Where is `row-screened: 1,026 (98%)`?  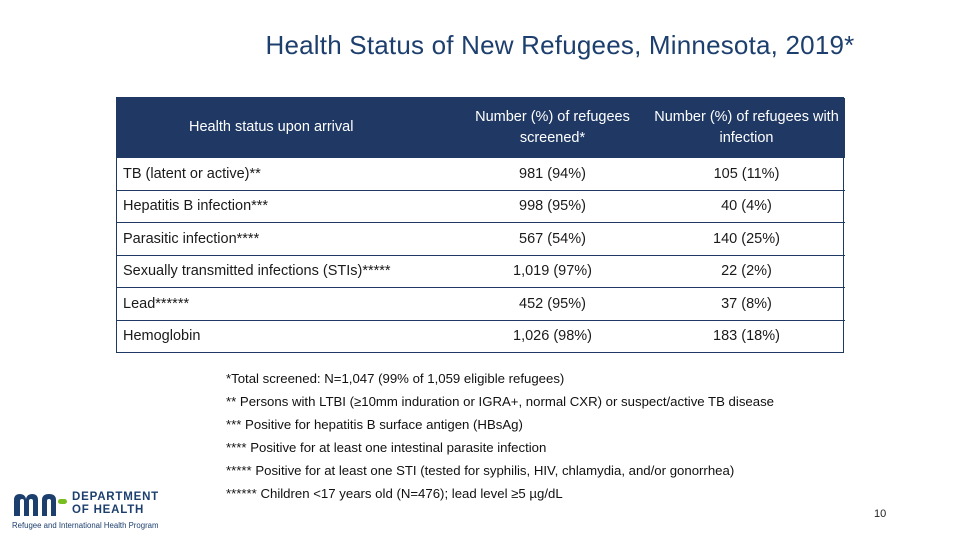 row-screened: 1,026 (98%) is located at coordinates (552, 335).